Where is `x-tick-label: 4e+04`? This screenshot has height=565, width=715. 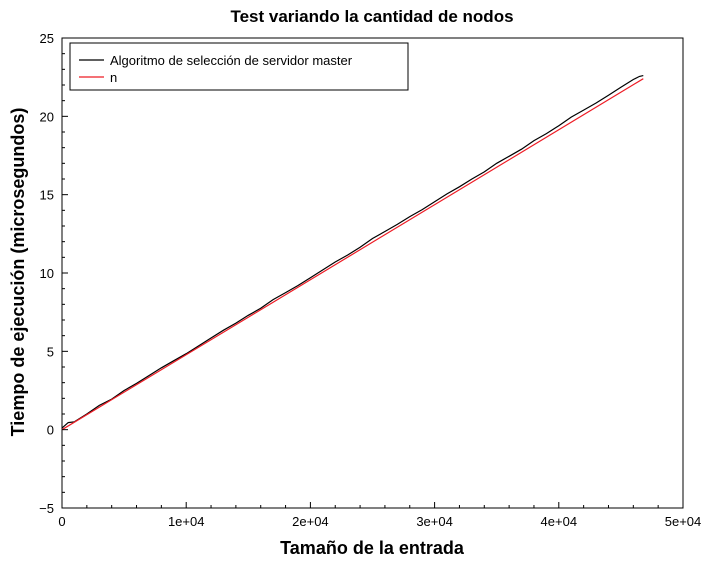
x-tick-label: 4e+04 is located at coordinates (559, 521).